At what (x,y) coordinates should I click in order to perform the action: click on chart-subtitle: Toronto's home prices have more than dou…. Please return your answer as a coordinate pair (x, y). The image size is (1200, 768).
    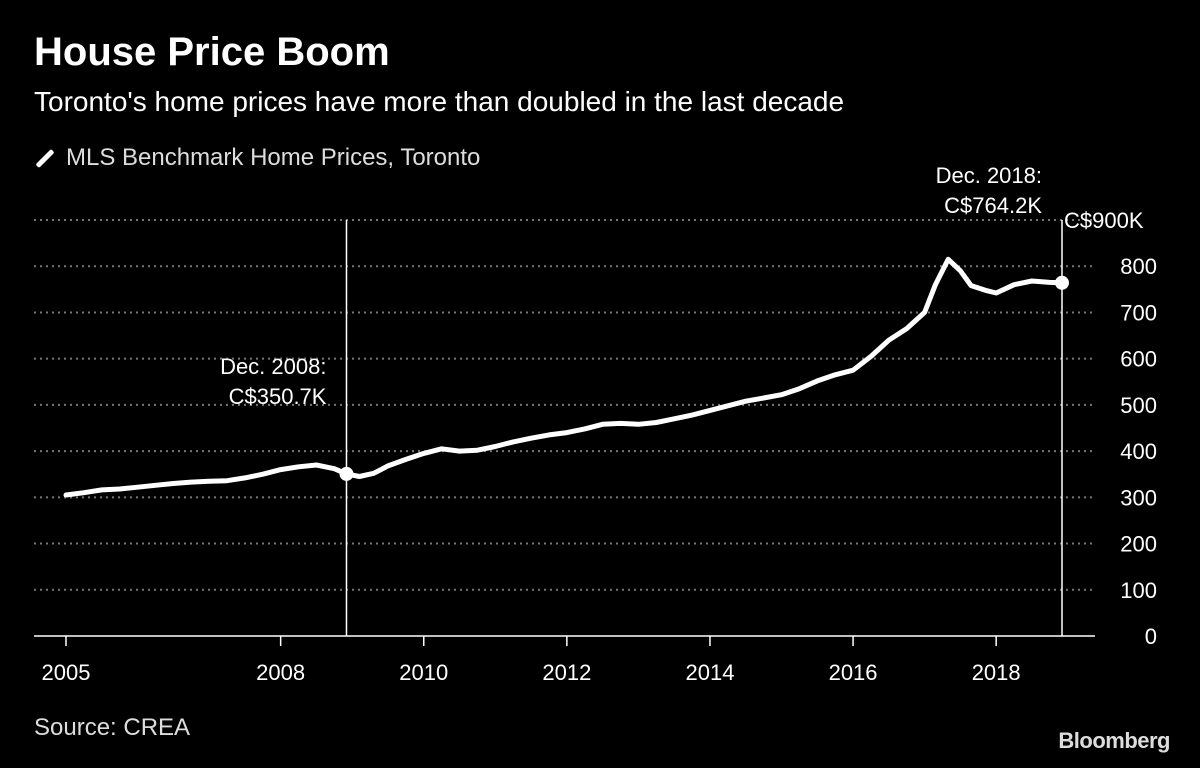
    Looking at the image, I should click on (439, 101).